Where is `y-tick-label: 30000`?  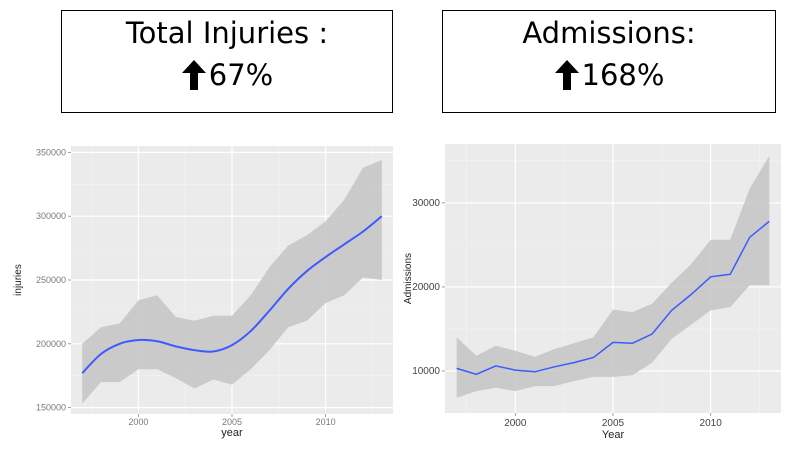
y-tick-label: 30000 is located at coordinates (426, 203).